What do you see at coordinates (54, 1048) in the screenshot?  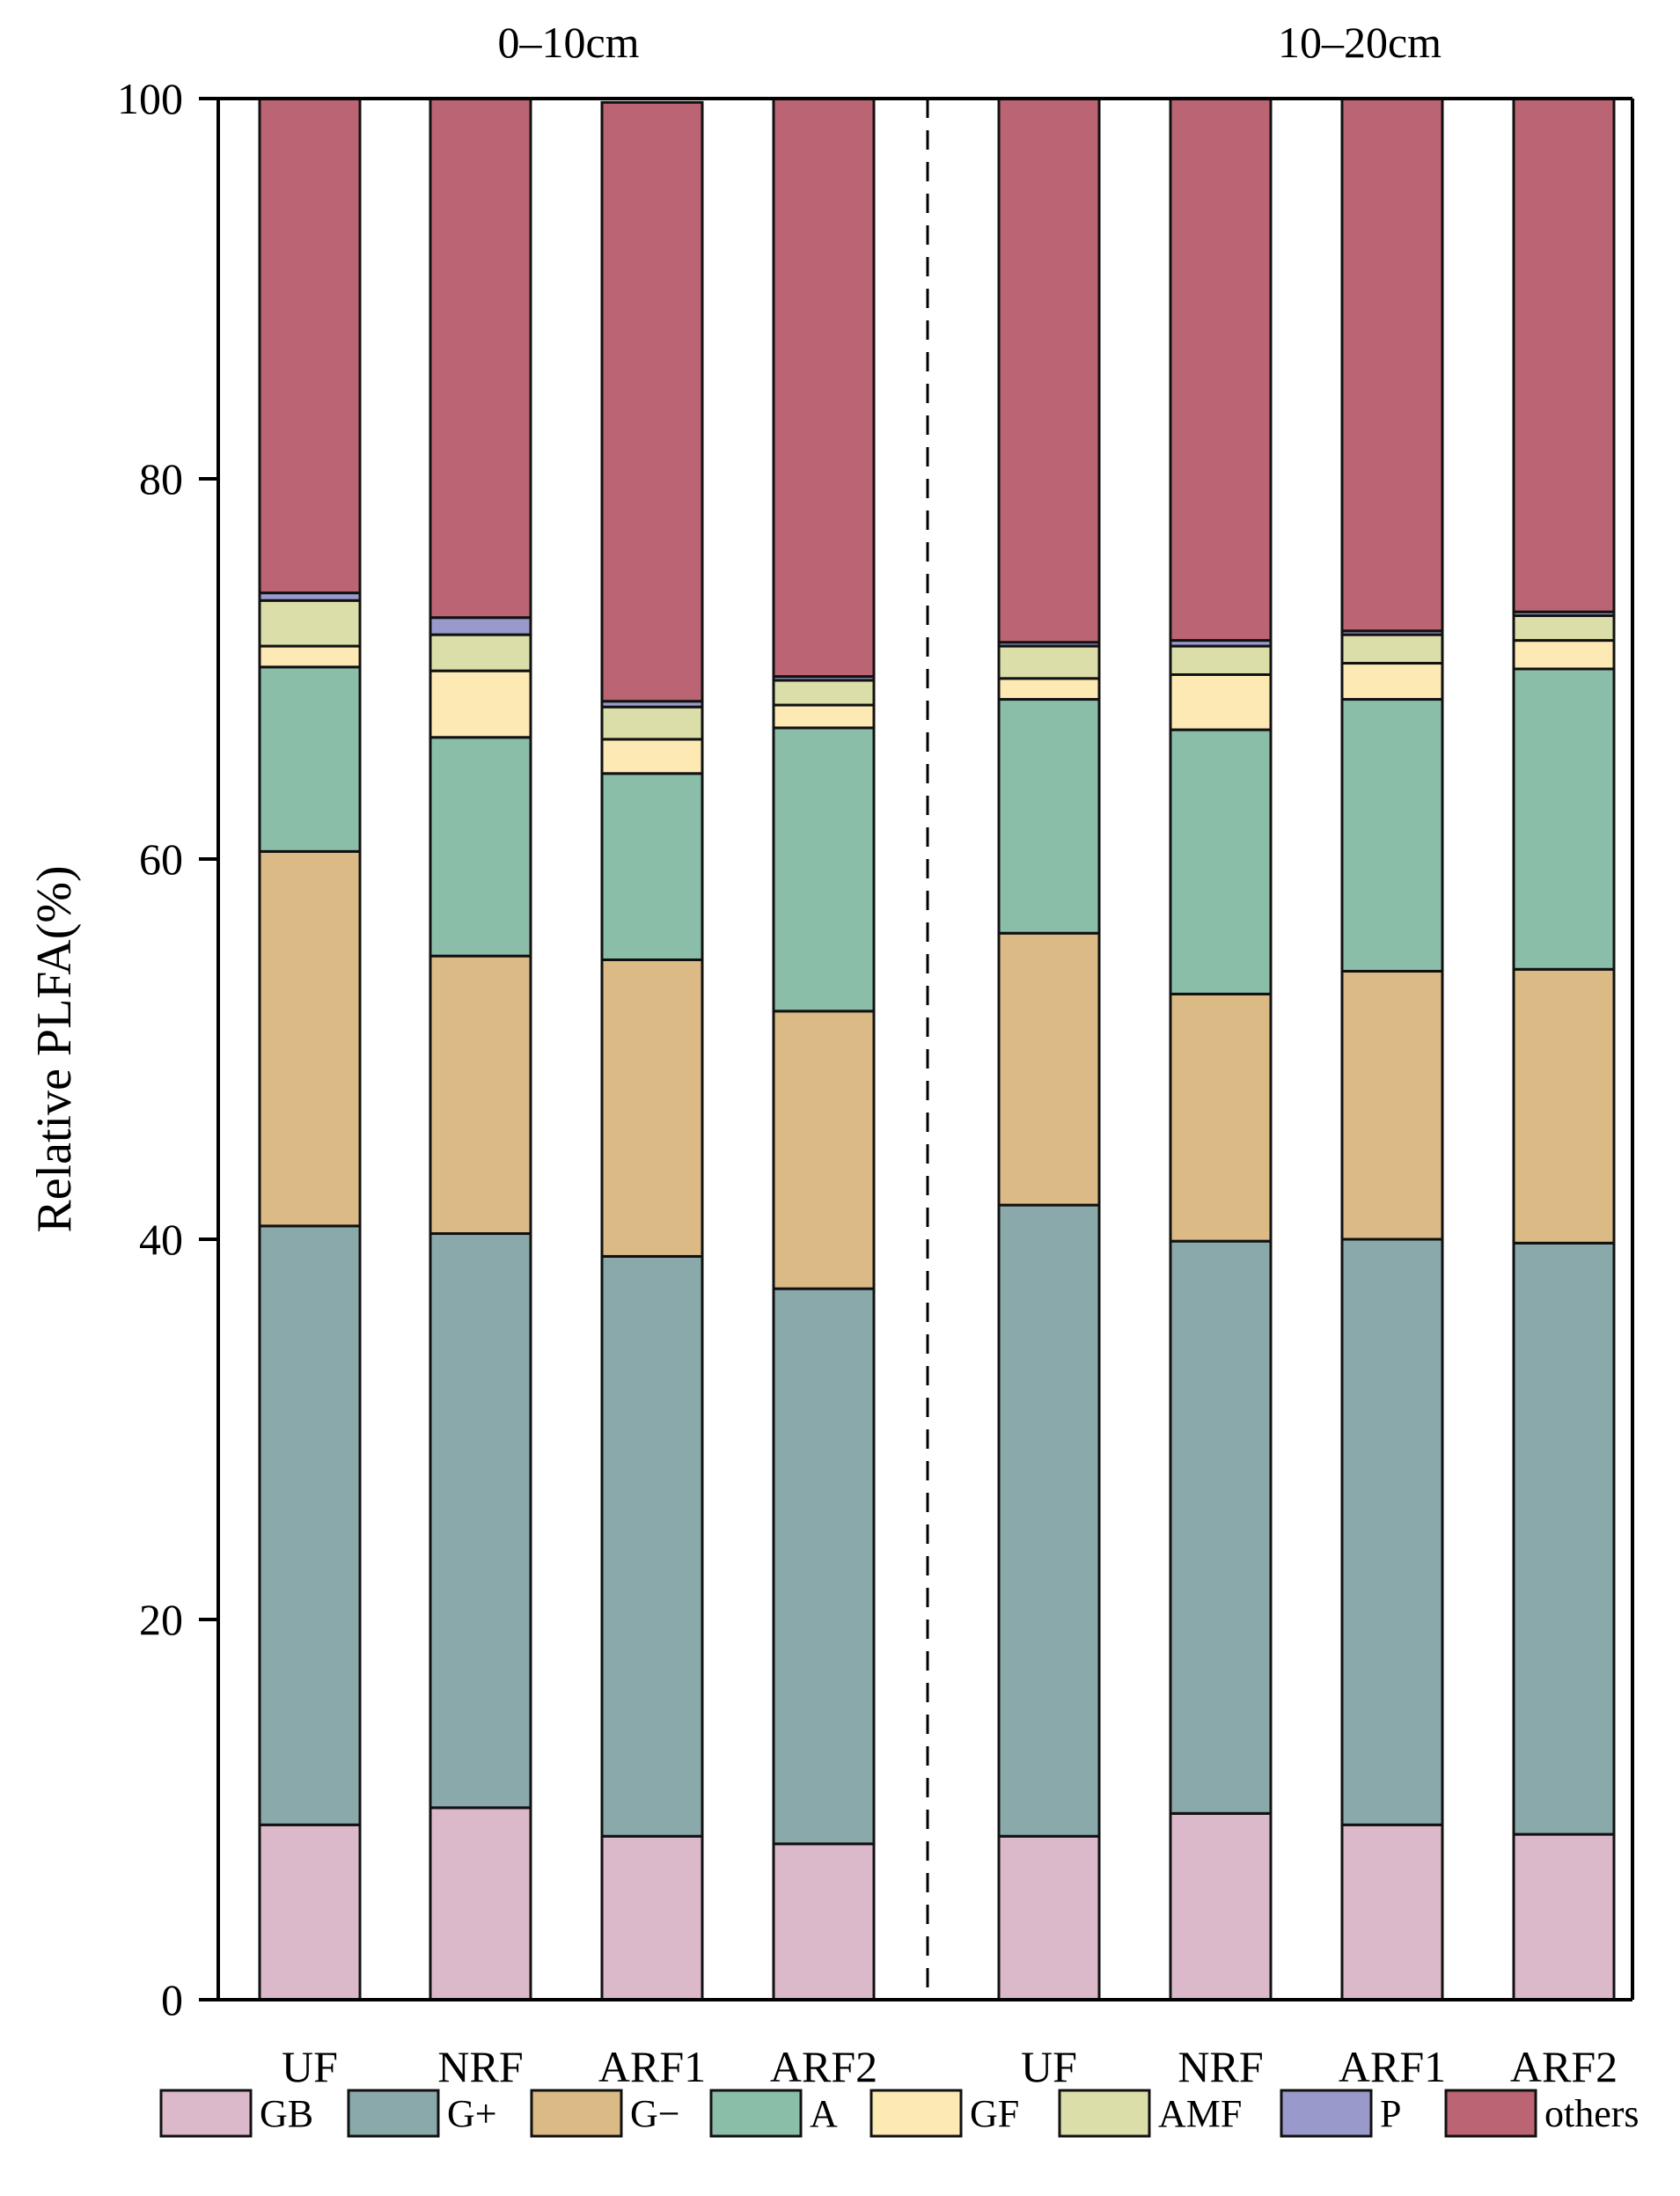 I see `y-axis-title: Relative PLFA(%)` at bounding box center [54, 1048].